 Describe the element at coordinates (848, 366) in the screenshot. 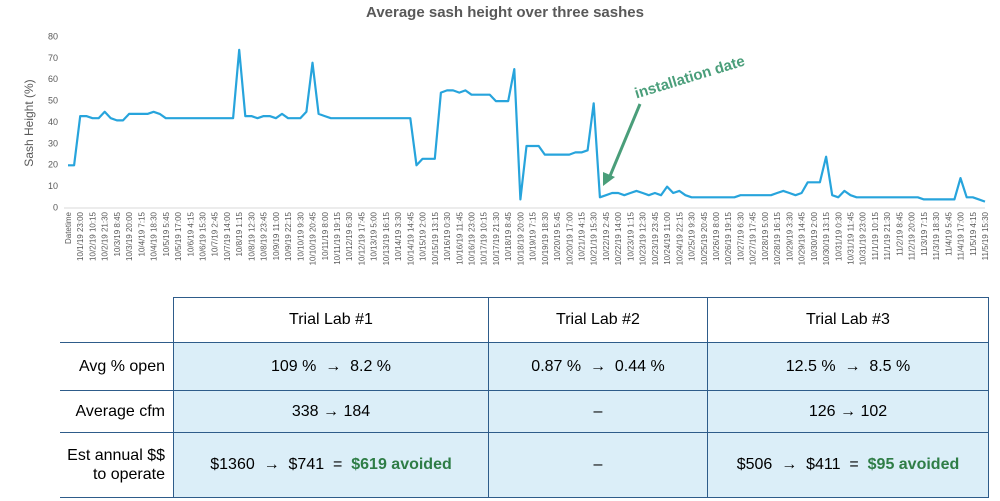

I see `table-cell: 12.5 % → 8.5 %` at that location.